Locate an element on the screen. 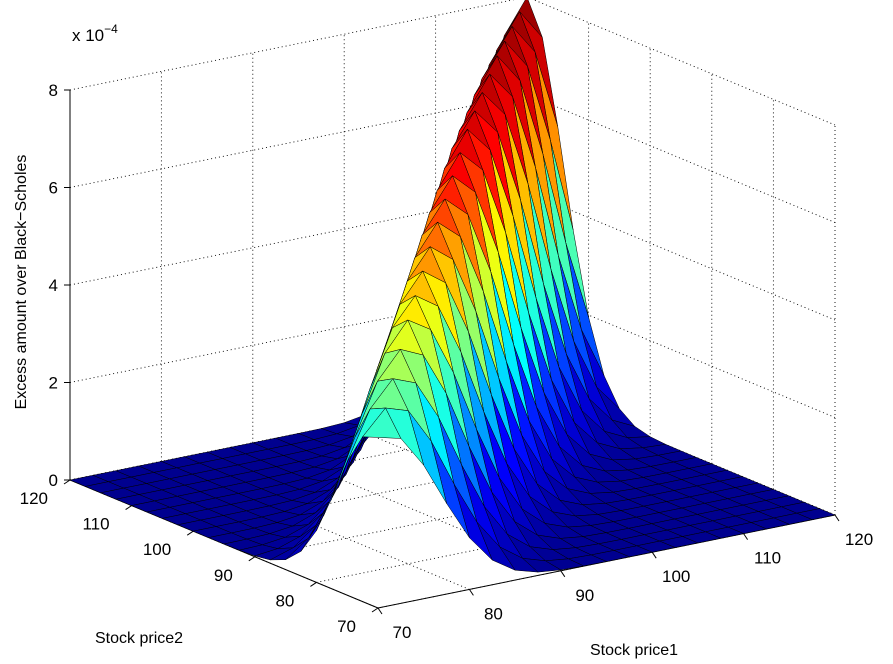 This screenshot has width=893, height=664. z-tick-label: 8 is located at coordinates (53, 90).